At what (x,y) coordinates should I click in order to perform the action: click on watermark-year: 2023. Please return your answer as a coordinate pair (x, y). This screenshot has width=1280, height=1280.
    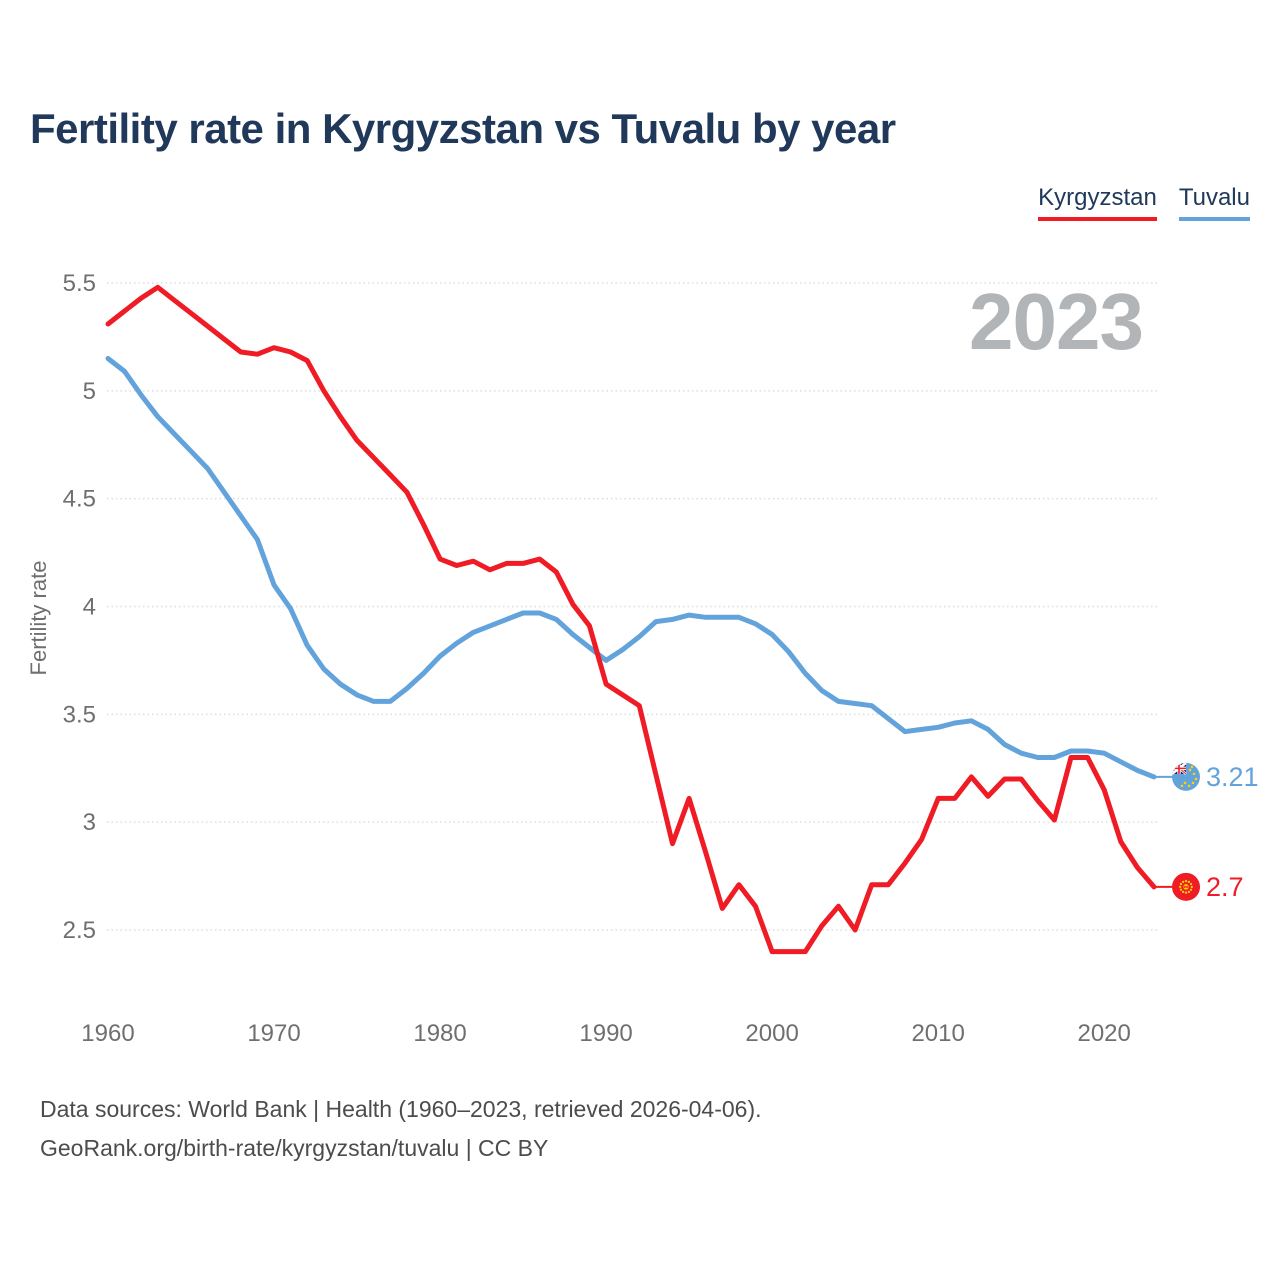
    Looking at the image, I should click on (1056, 321).